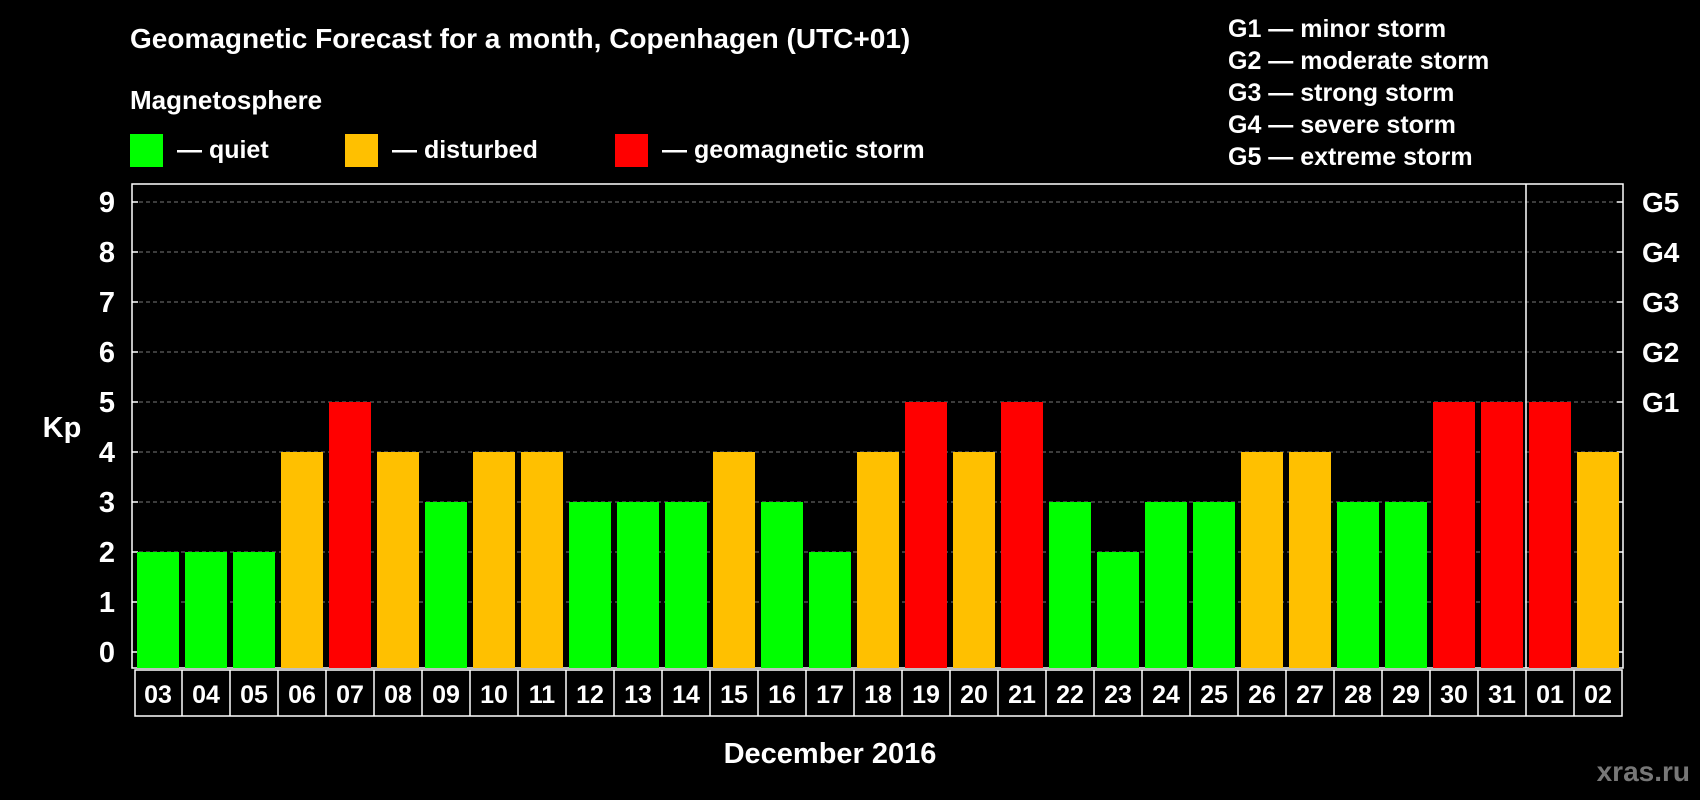 This screenshot has width=1700, height=800. Describe the element at coordinates (793, 150) in the screenshot. I see `legend-label: — geomagnetic storm` at that location.